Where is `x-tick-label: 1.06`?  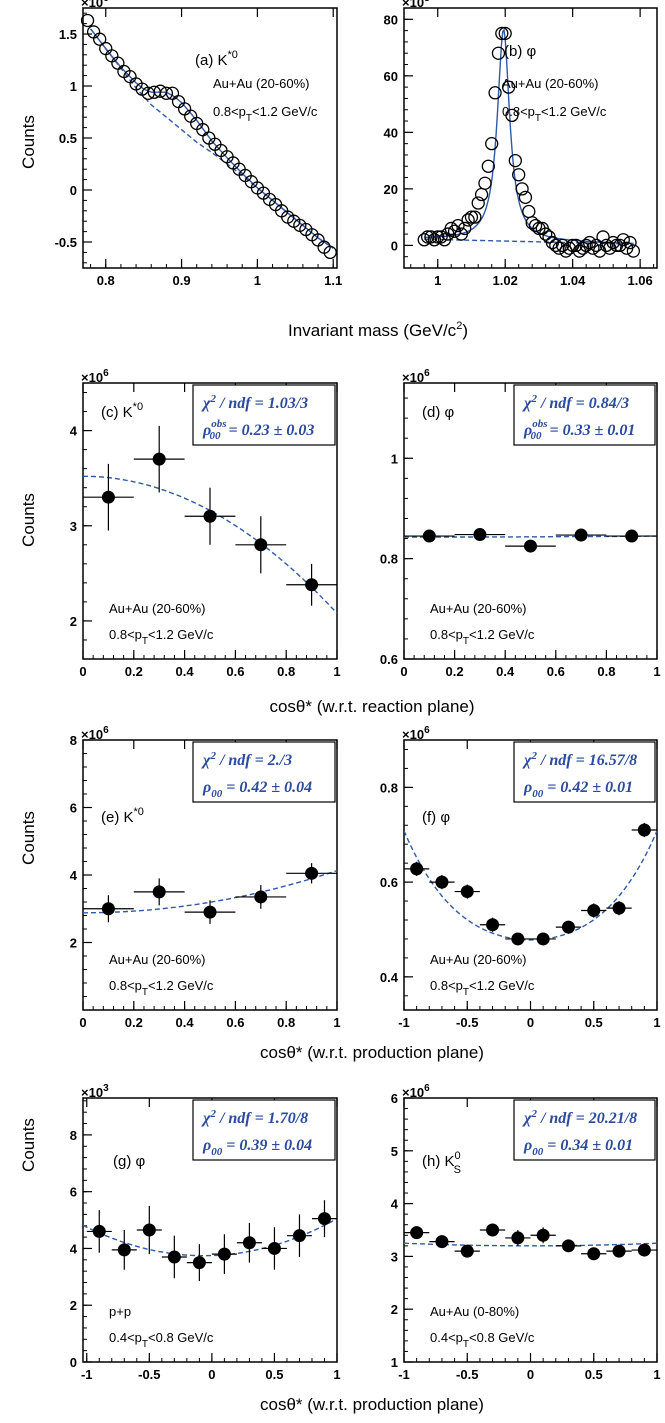
x-tick-label: 1.06 is located at coordinates (639, 280).